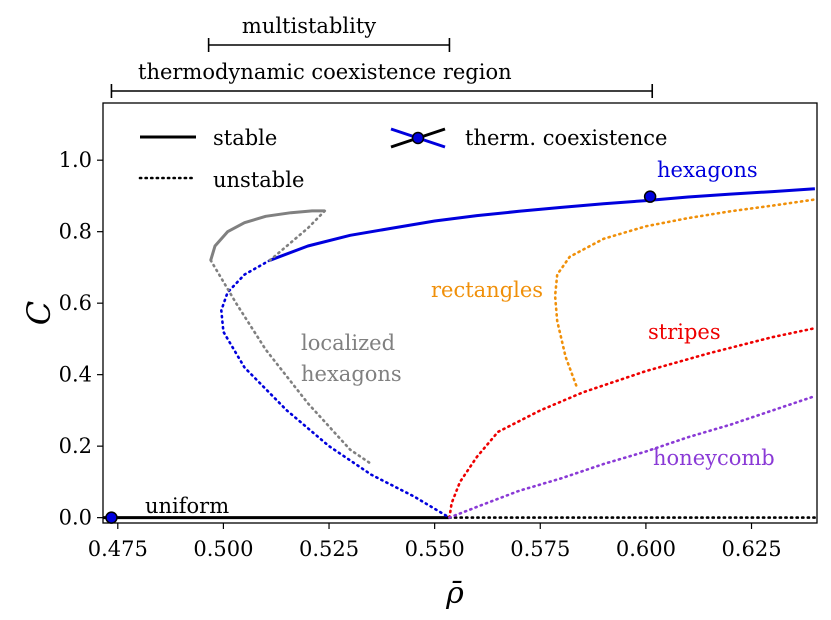 This screenshot has width=831, height=620. Describe the element at coordinates (118, 549) in the screenshot. I see `x-tick-label: 0.475` at that location.